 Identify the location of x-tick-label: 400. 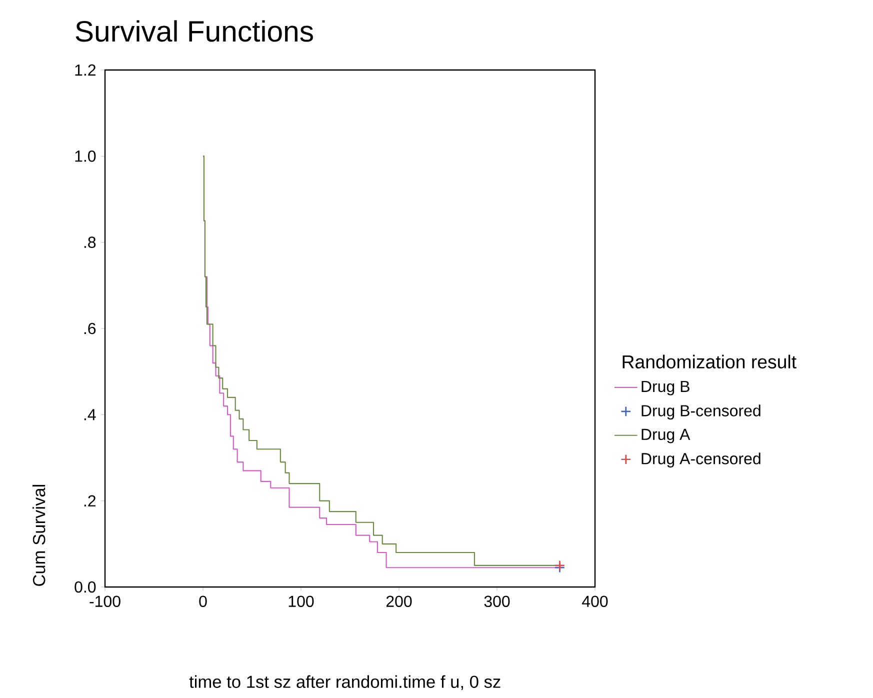
(595, 602).